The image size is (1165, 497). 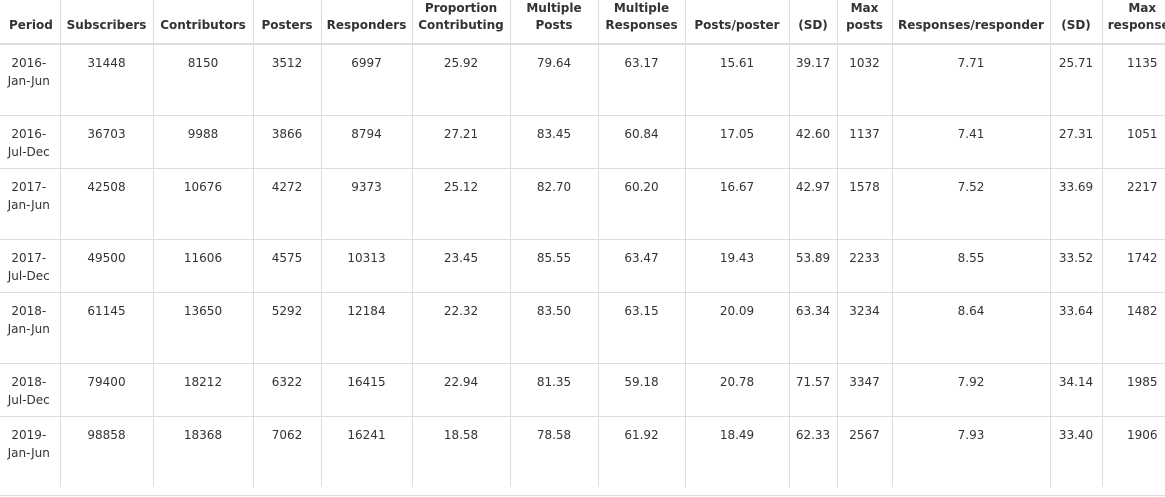 What do you see at coordinates (106, 389) in the screenshot?
I see `table-cell: 79400` at bounding box center [106, 389].